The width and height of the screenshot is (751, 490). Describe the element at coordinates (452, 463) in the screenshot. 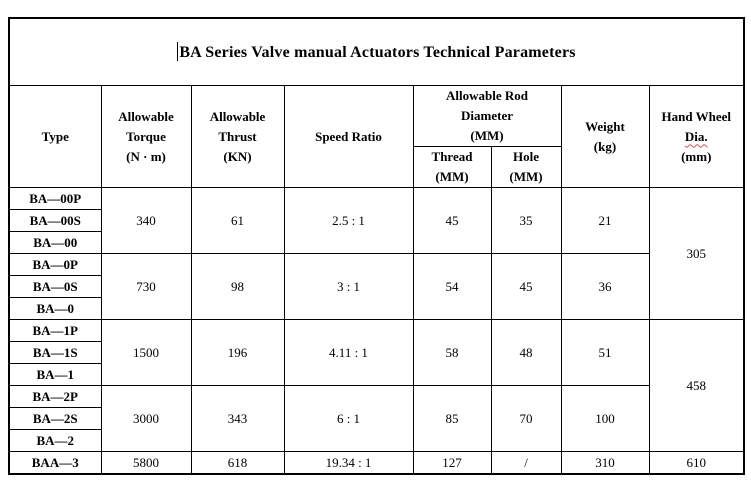

I see `thread-value: 127` at that location.